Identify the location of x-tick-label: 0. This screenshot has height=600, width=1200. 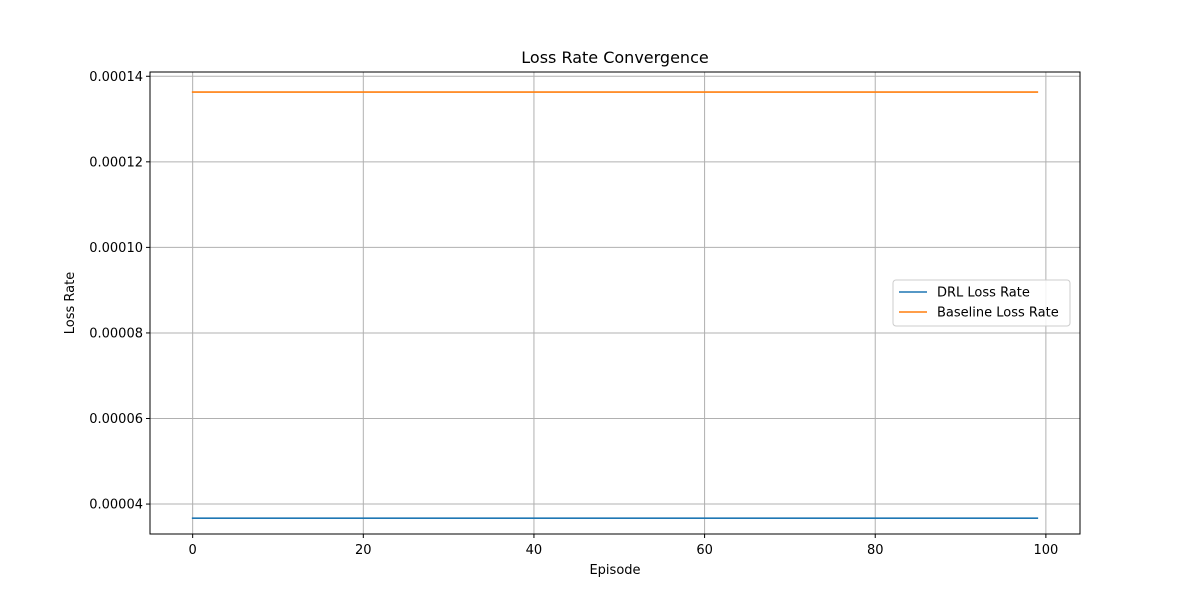
(193, 550).